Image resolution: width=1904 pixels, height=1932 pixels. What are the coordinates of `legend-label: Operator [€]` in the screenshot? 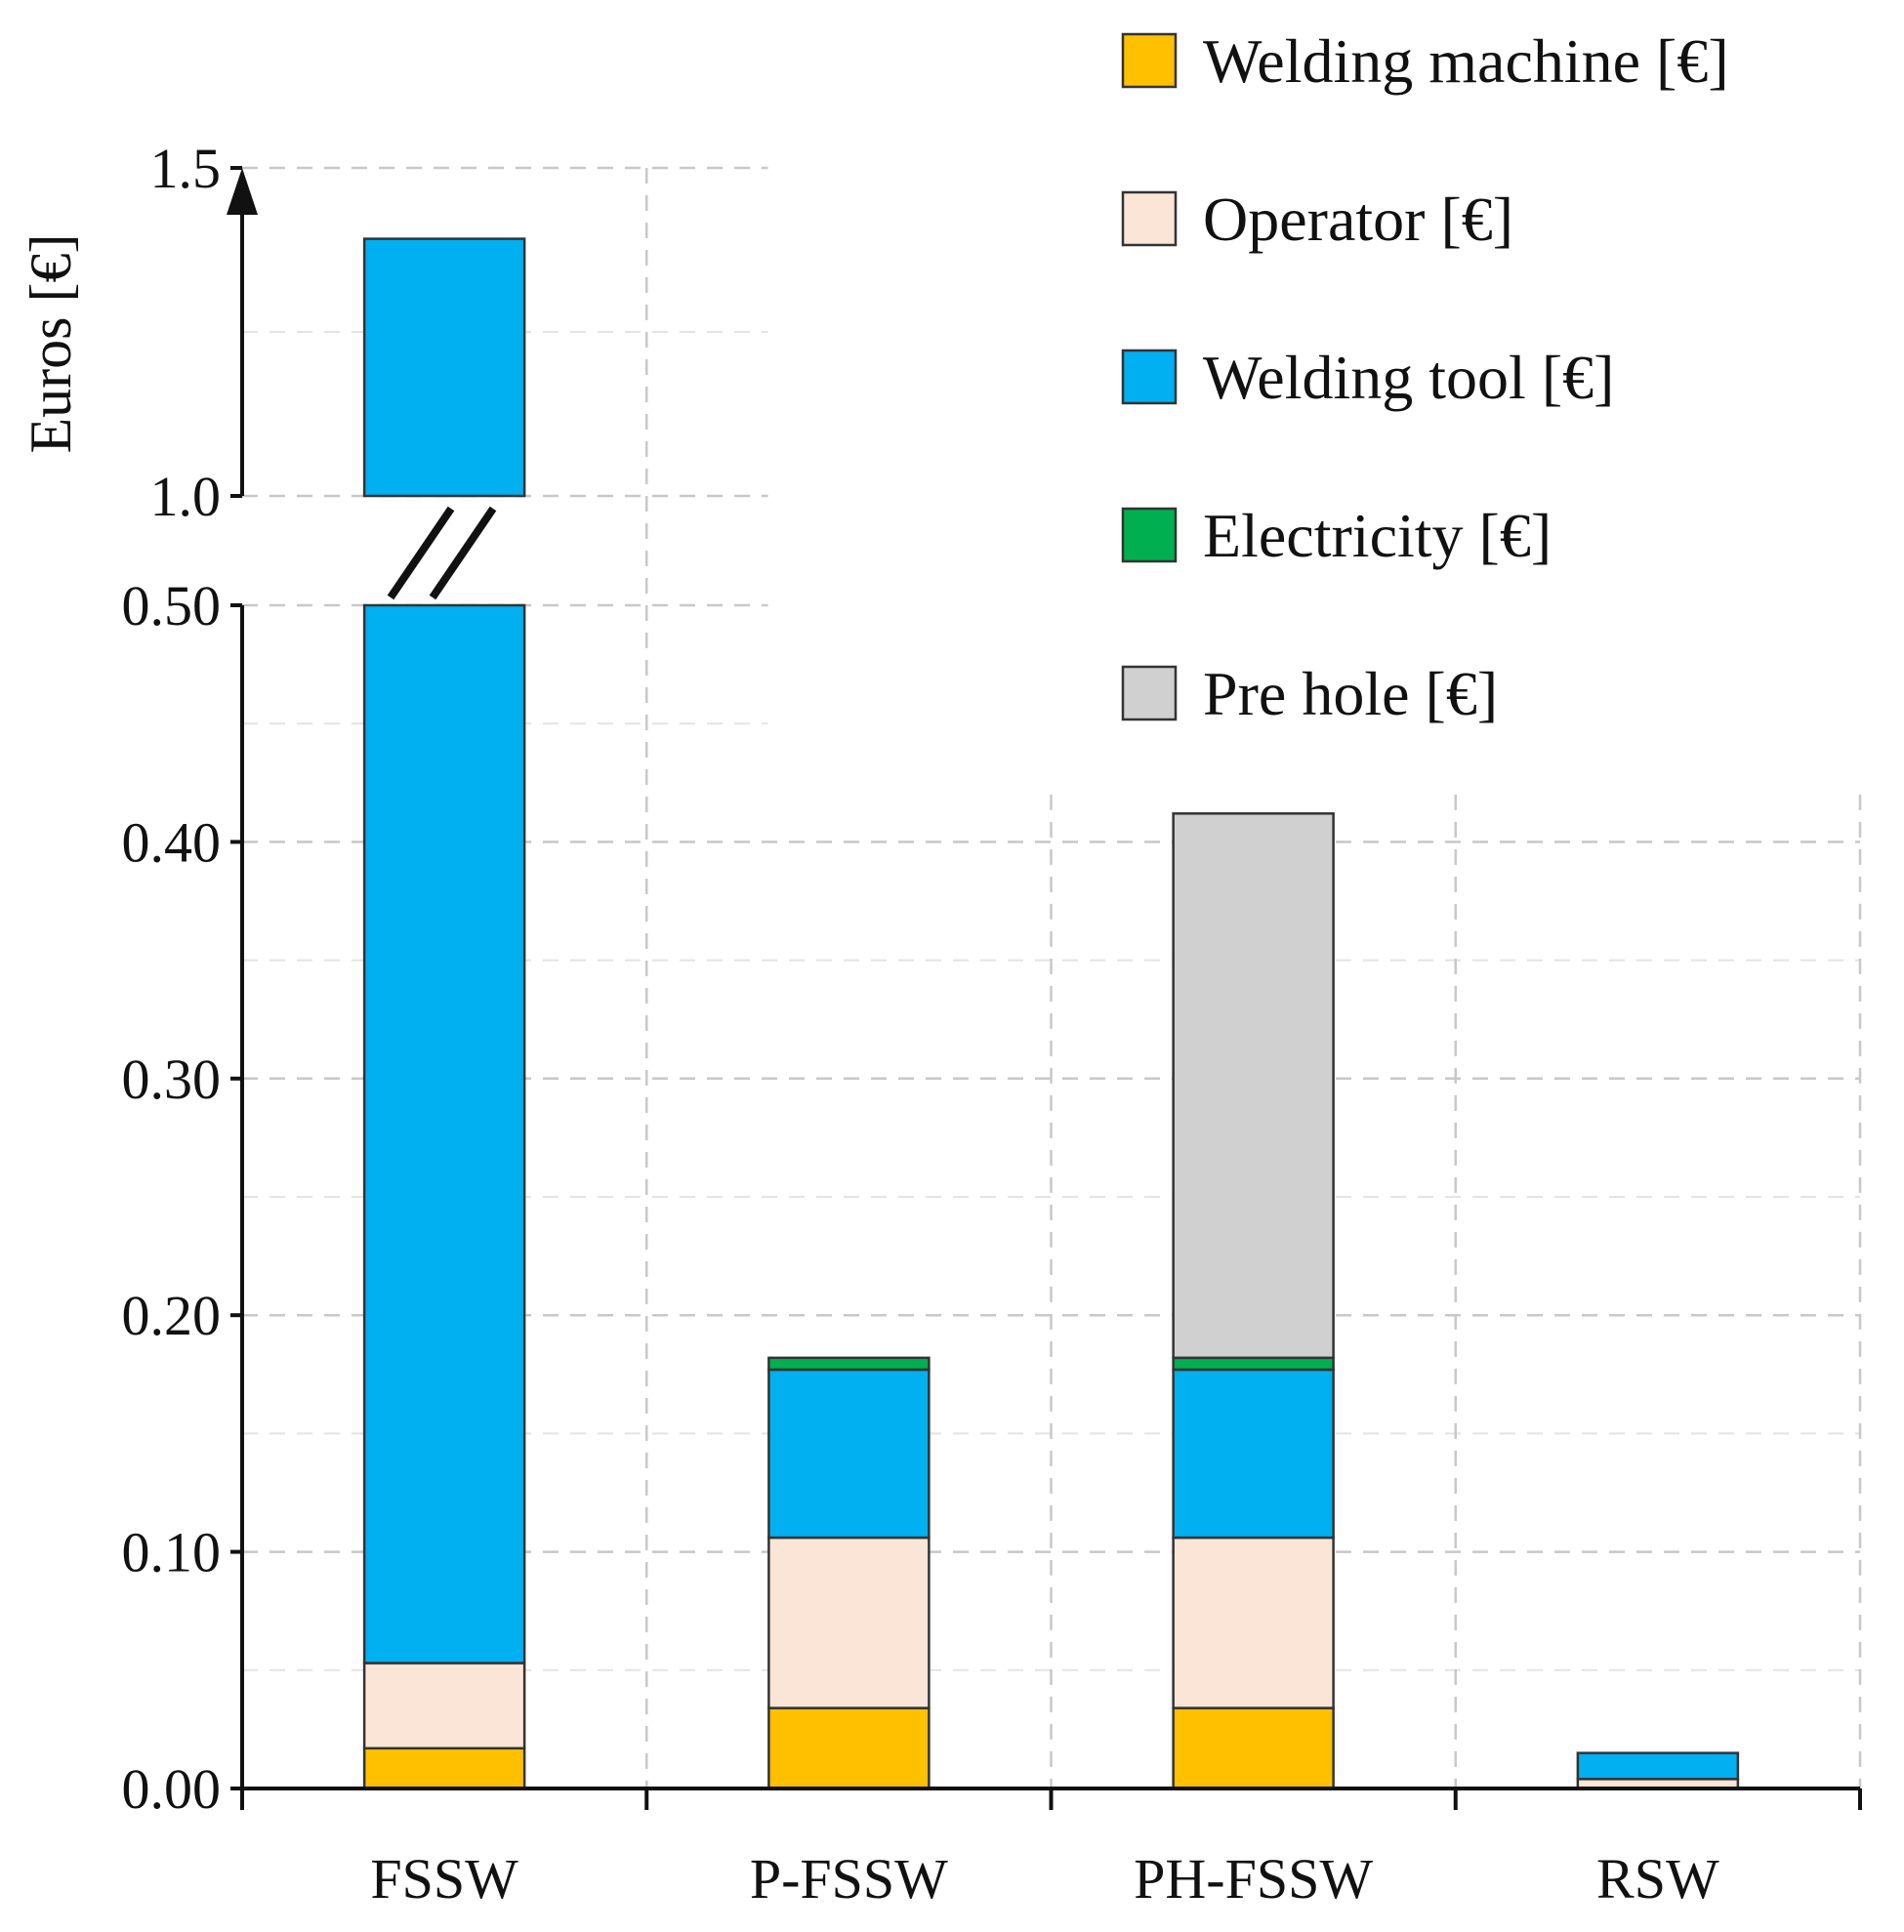 It's located at (1358, 219).